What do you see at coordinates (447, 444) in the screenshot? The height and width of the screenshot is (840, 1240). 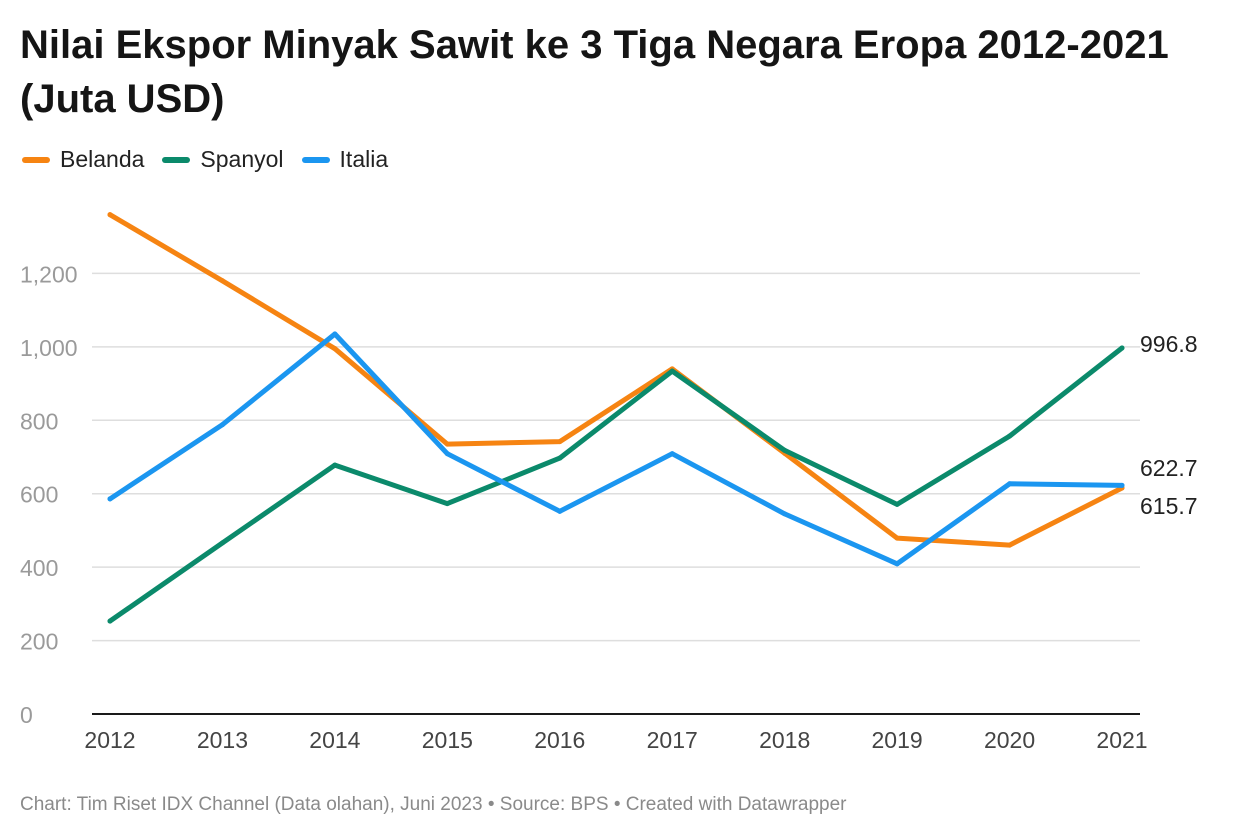 I see `data-point-belanda-2015` at bounding box center [447, 444].